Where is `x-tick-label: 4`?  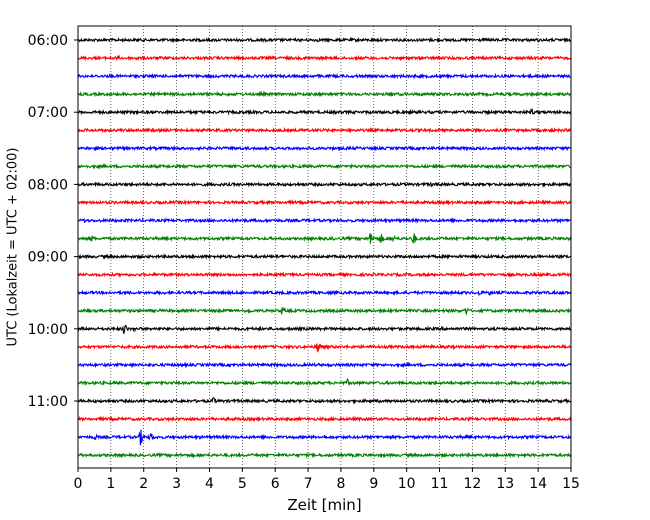
x-tick-label: 4 is located at coordinates (209, 484).